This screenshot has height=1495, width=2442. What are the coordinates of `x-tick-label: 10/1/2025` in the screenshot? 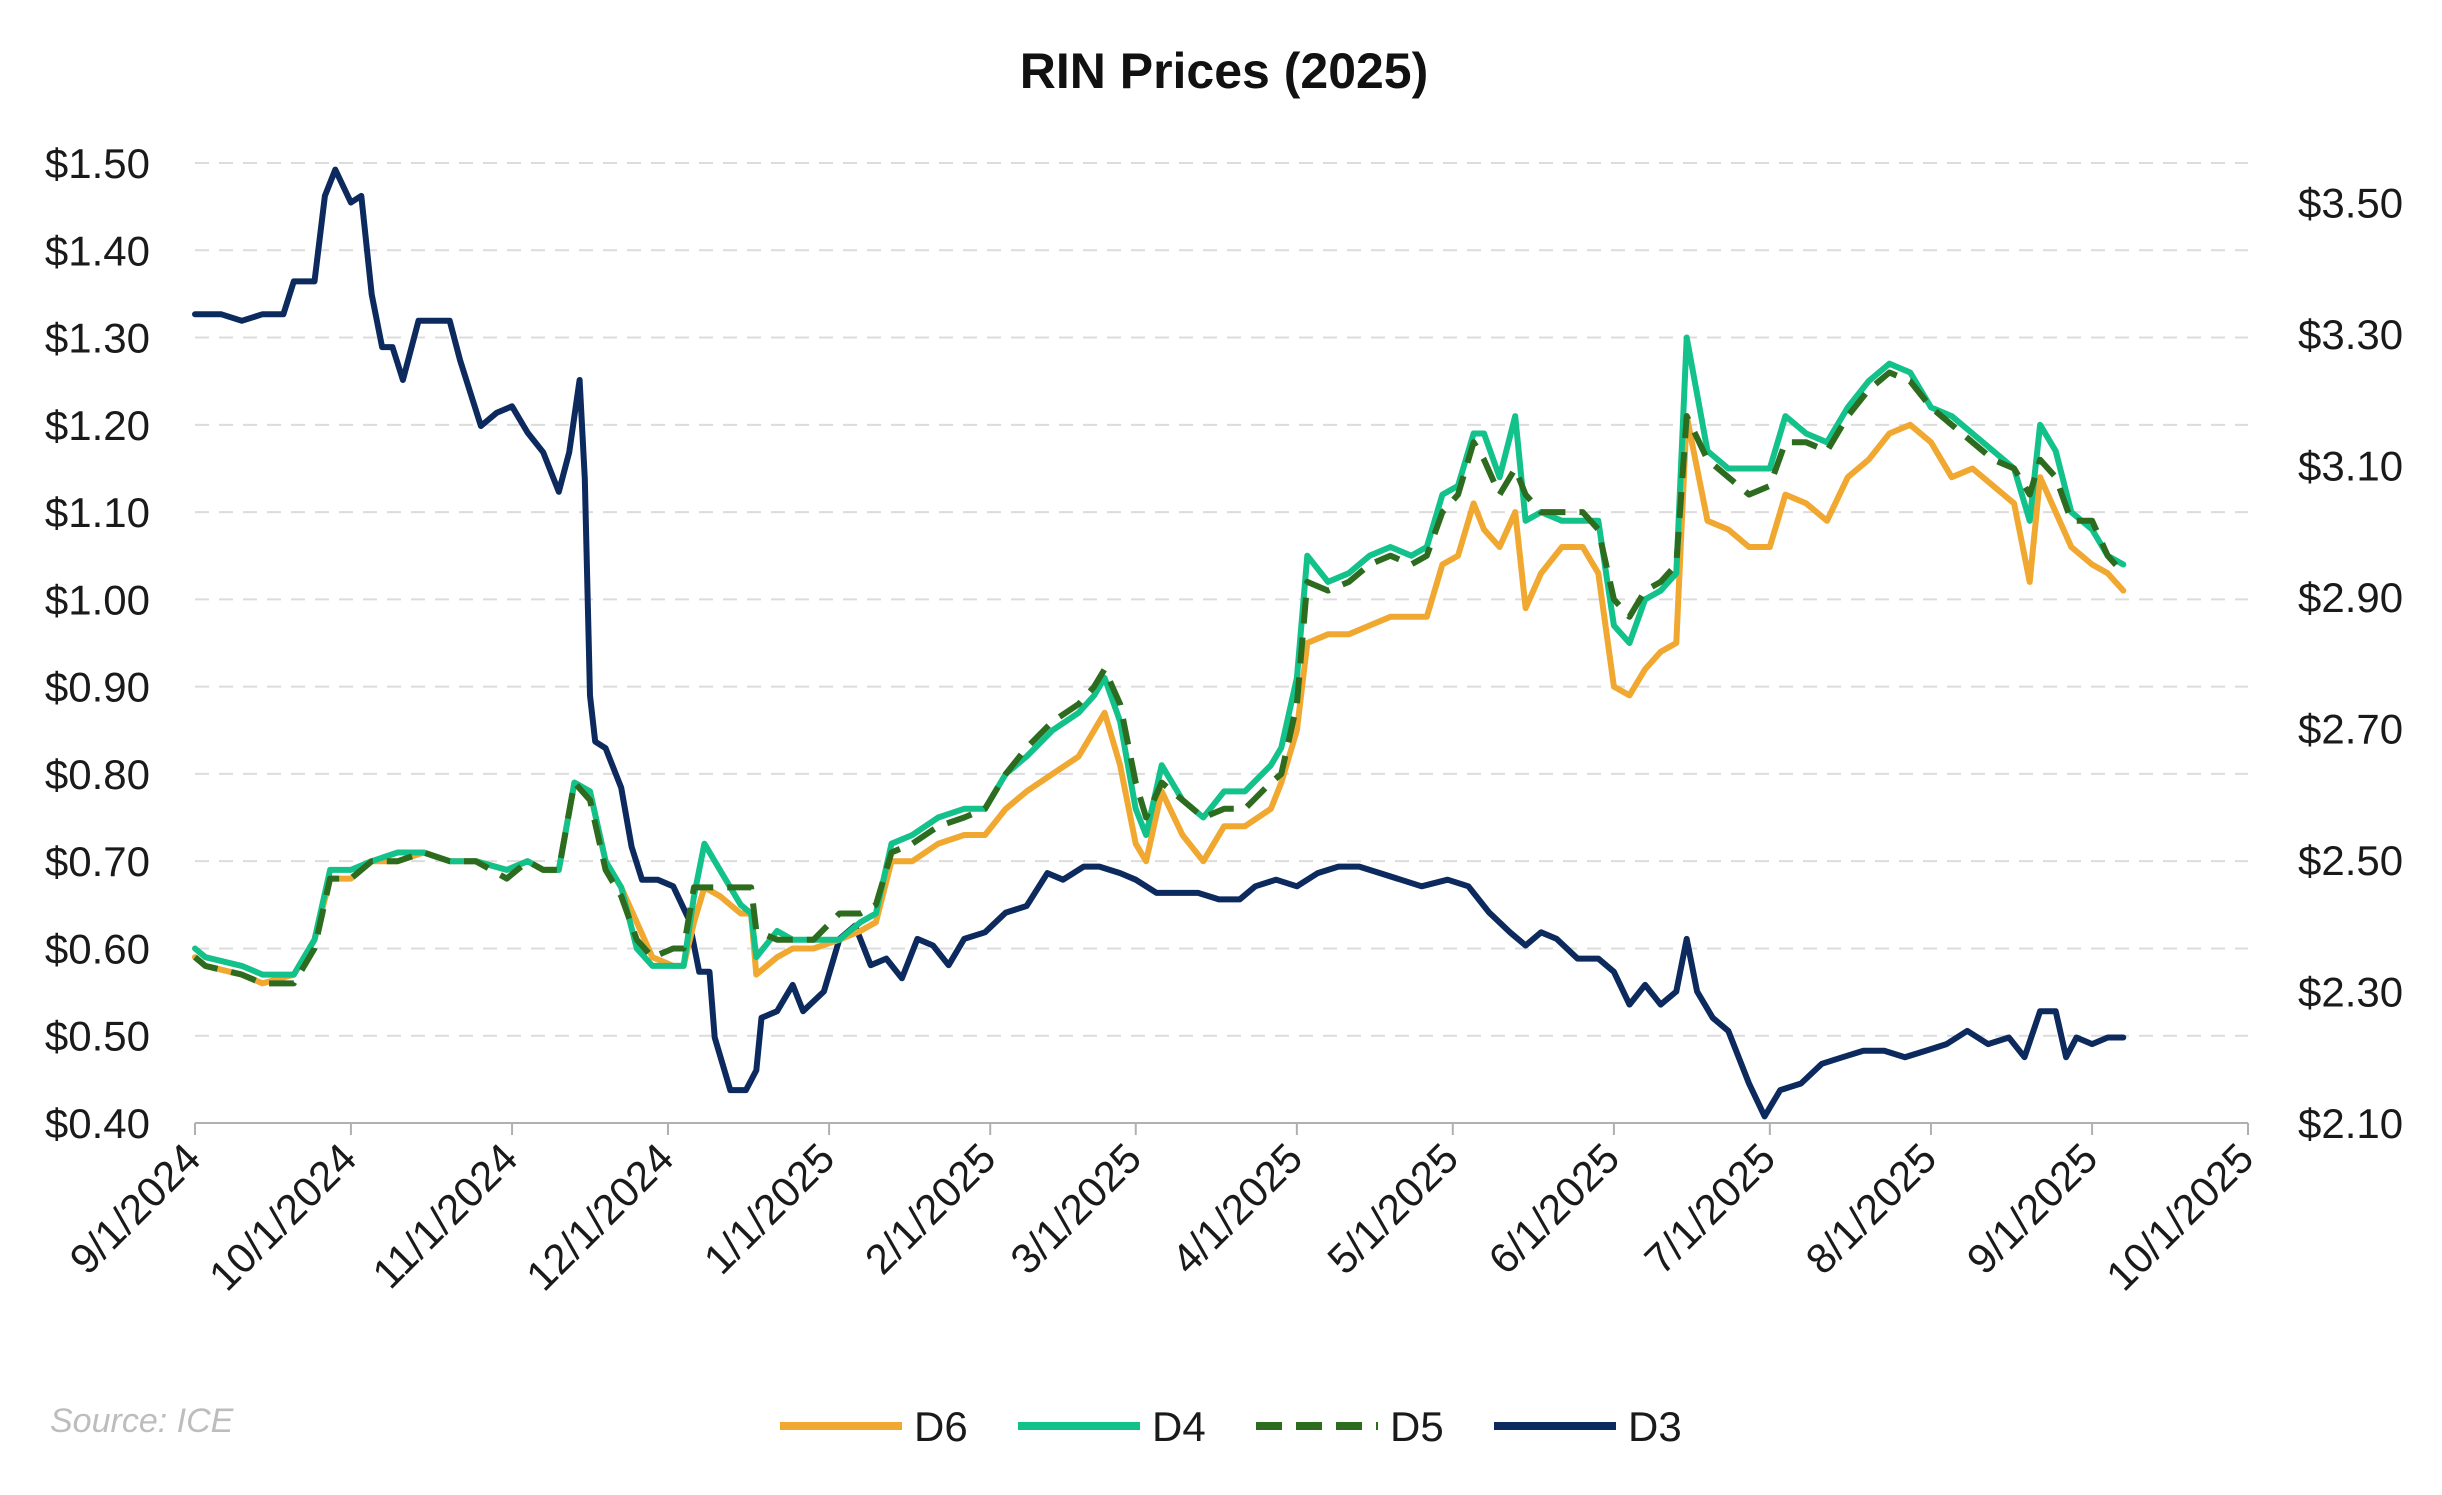 It's located at (2179, 1216).